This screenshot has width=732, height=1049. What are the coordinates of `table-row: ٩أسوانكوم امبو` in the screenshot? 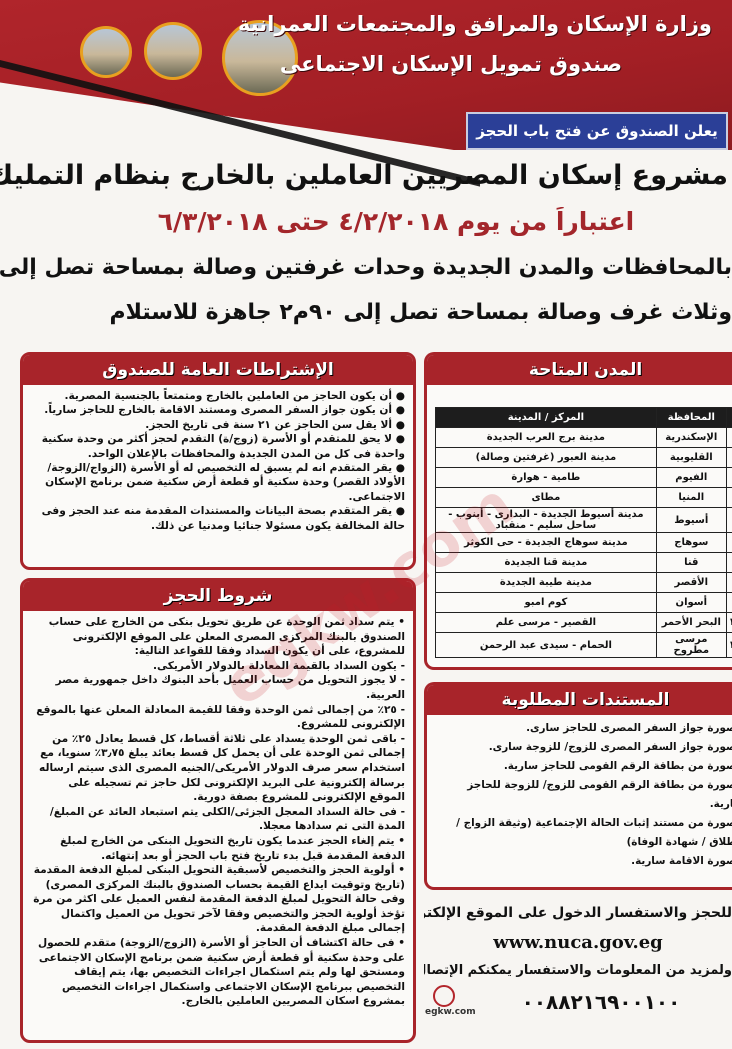 It's located at (583, 602).